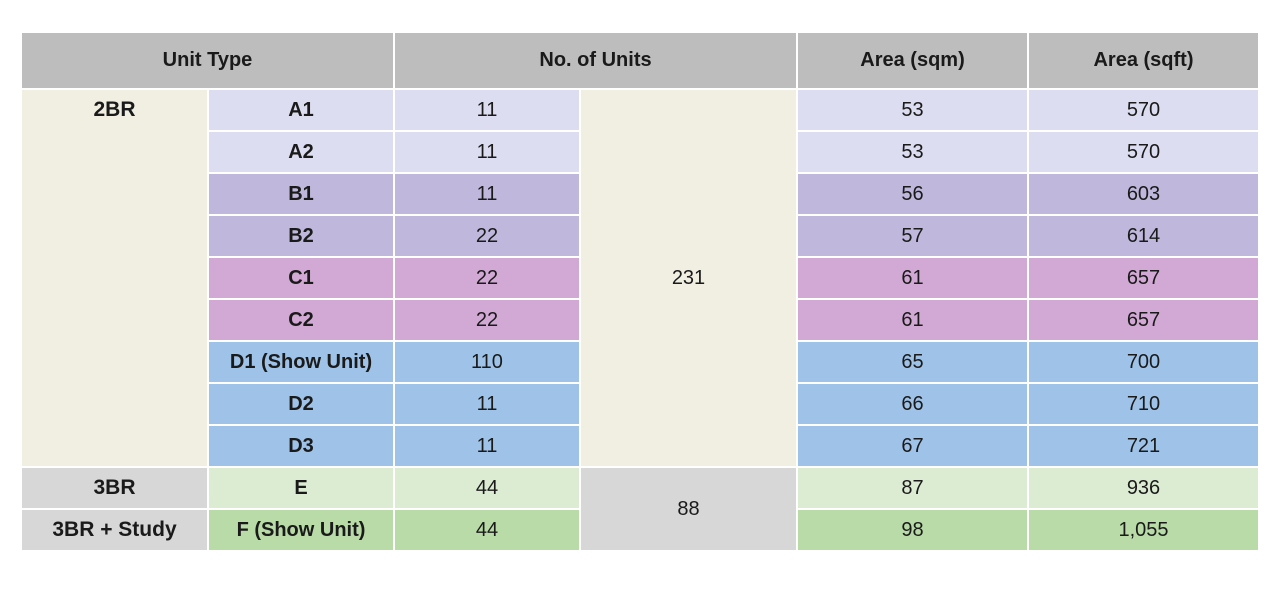  Describe the element at coordinates (114, 530) in the screenshot. I see `category-3br-study: 3BR + Study` at that location.